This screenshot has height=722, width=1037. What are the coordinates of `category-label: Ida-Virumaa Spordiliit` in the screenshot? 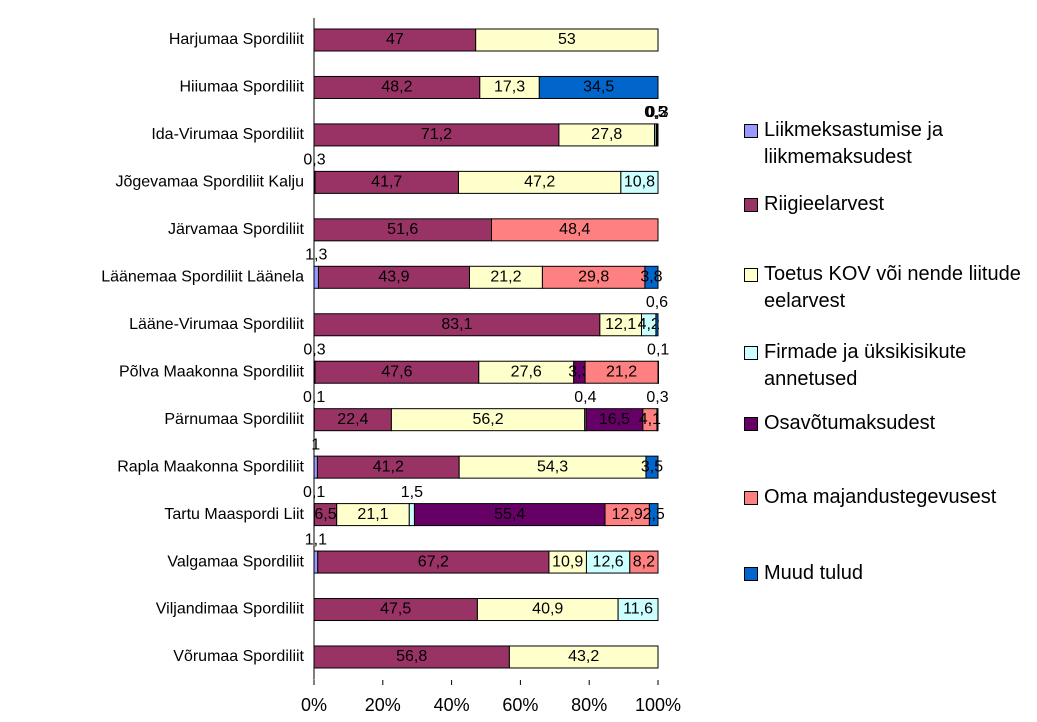 It's located at (227, 134).